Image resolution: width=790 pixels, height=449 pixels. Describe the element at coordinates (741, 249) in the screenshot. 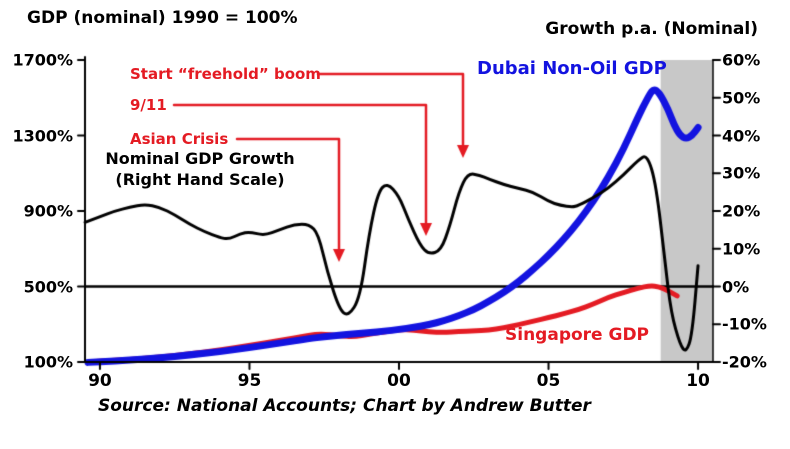

I see `y-right-tick-label: 10%` at that location.